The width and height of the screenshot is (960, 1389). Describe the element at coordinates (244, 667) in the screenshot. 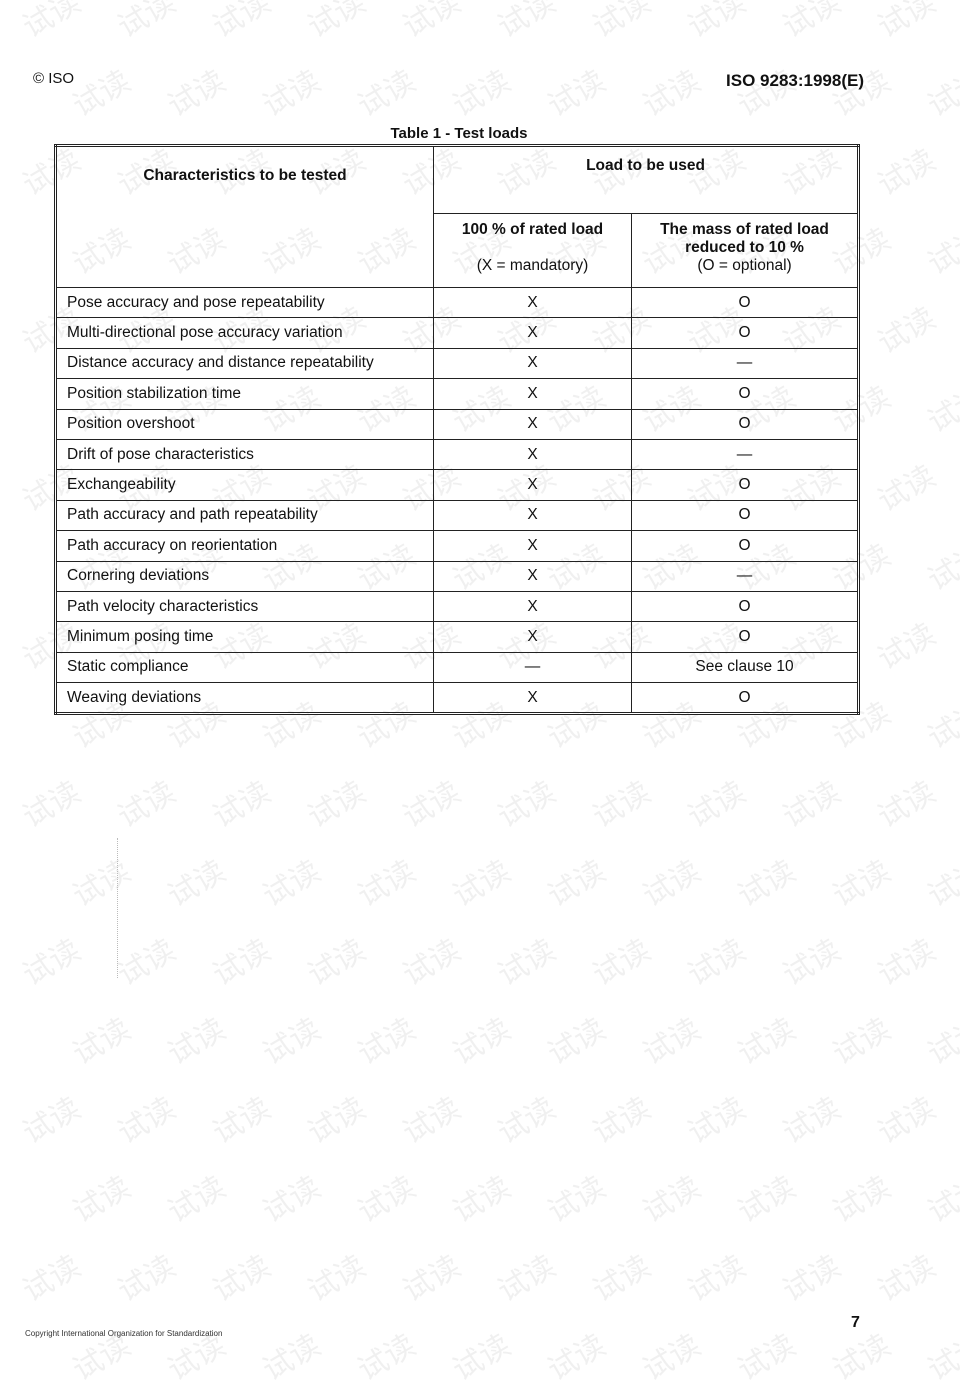

I see `cell-characteristic: Static compliance` at that location.